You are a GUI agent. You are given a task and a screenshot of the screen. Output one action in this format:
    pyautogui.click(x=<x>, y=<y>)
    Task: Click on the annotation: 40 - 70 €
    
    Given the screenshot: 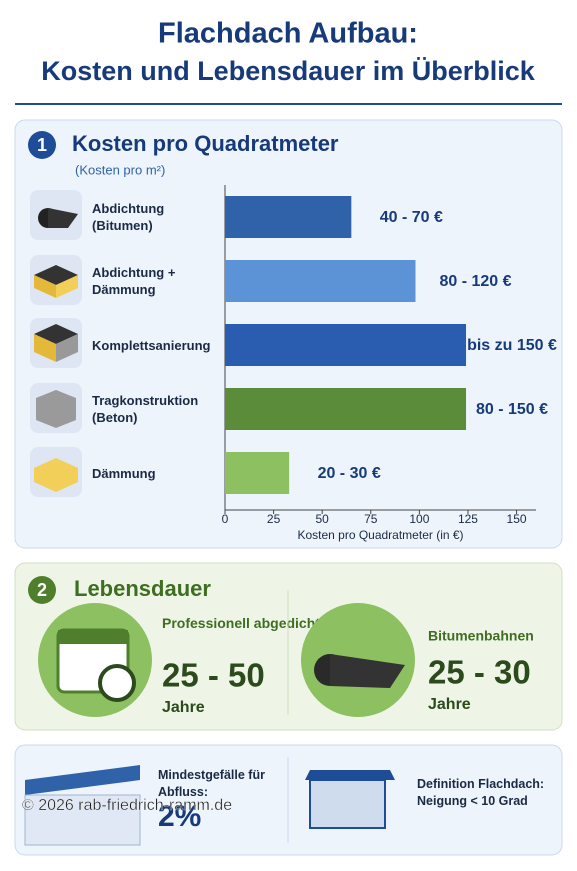 What is the action you would take?
    pyautogui.click(x=411, y=217)
    